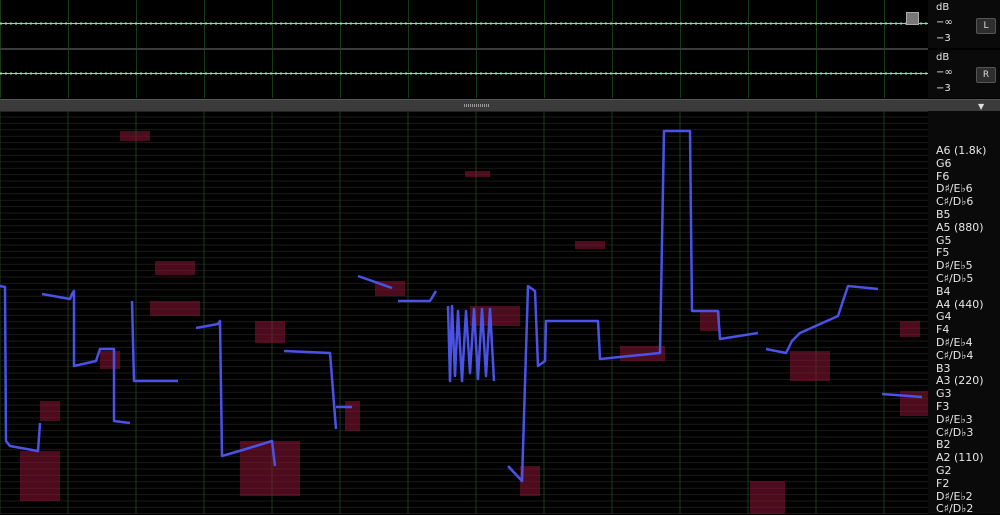 This screenshot has height=515, width=1000. What do you see at coordinates (955, 508) in the screenshot?
I see `note-label: C♯/D♭2` at bounding box center [955, 508].